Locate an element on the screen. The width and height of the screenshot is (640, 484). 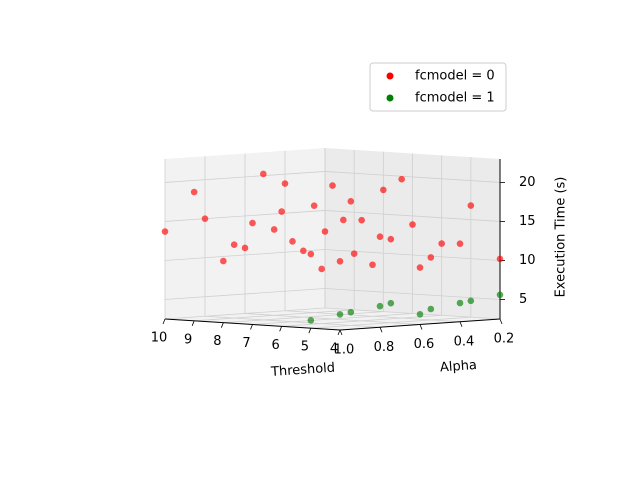
x-axis-line is located at coordinates (252, 324).